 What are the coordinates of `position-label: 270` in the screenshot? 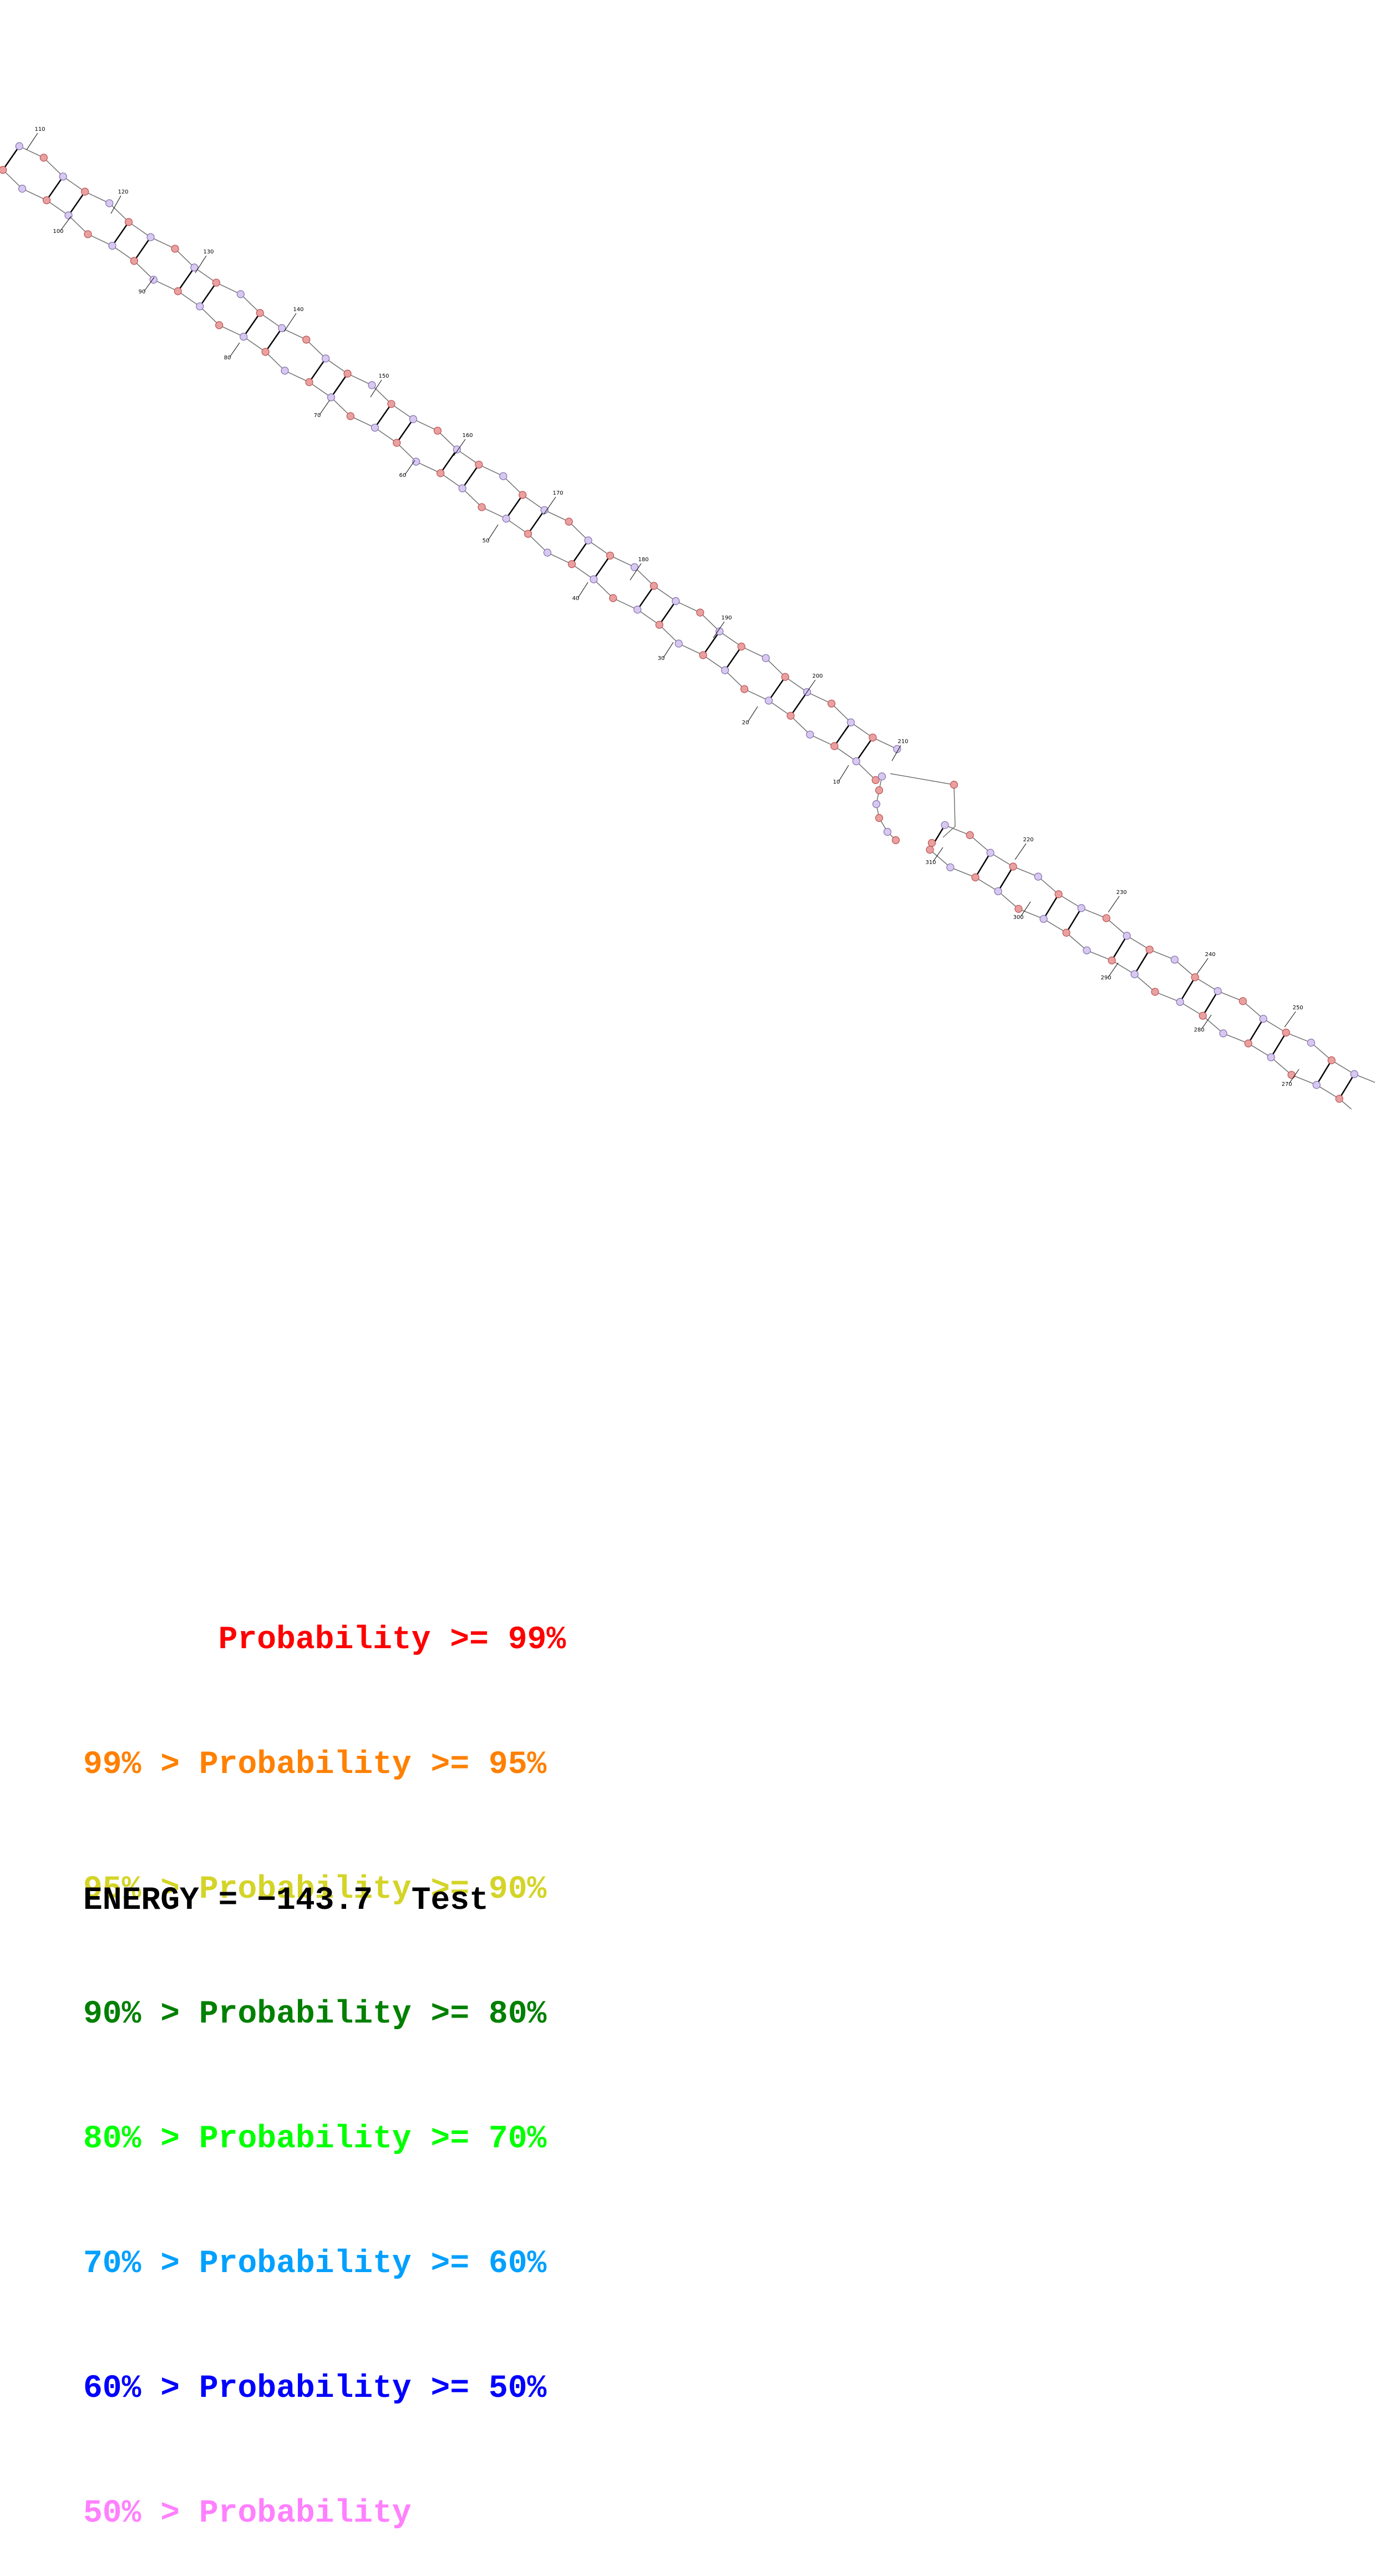 It's located at (1286, 1084).